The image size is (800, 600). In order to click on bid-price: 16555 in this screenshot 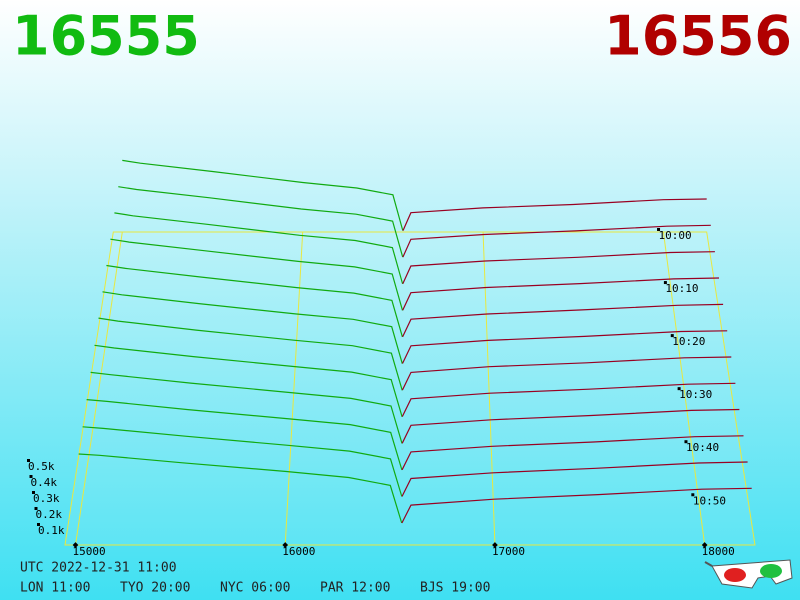, I will do `click(106, 36)`.